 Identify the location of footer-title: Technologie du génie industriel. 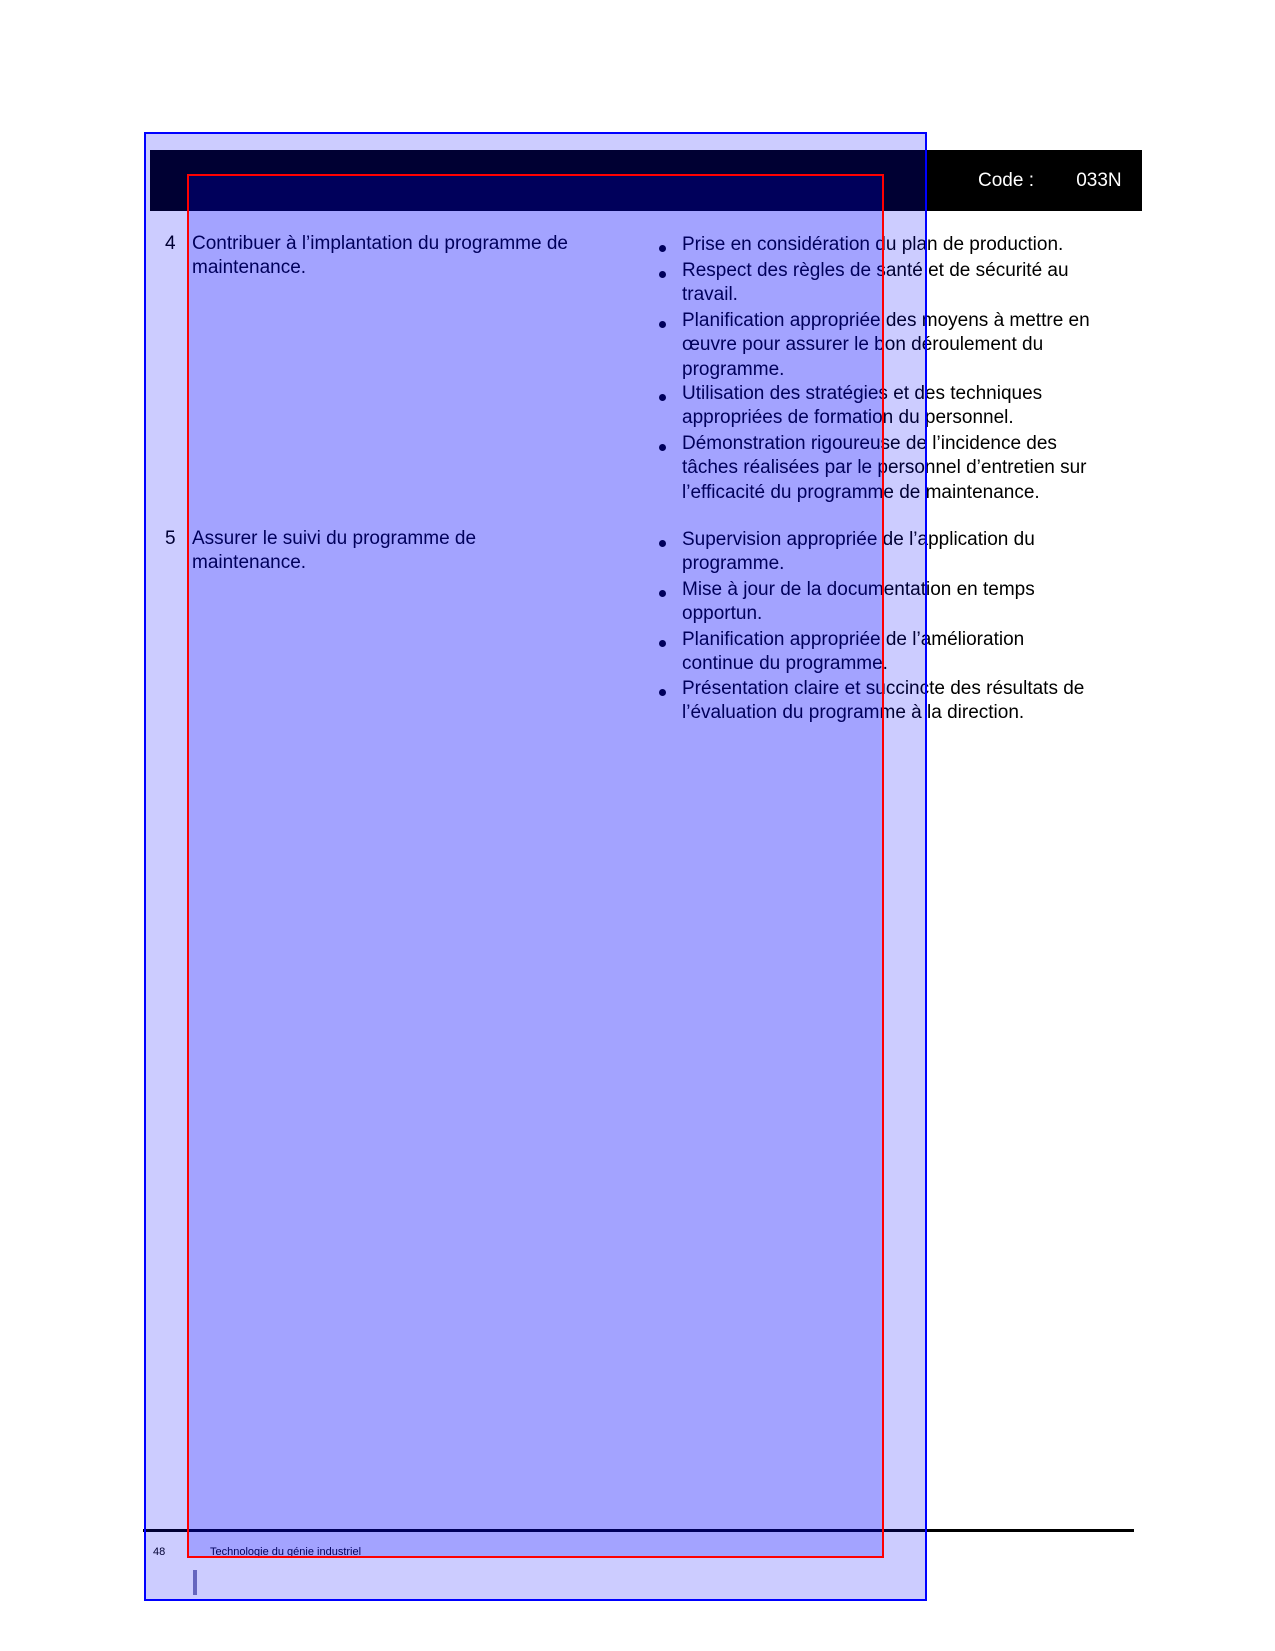
(286, 1552).